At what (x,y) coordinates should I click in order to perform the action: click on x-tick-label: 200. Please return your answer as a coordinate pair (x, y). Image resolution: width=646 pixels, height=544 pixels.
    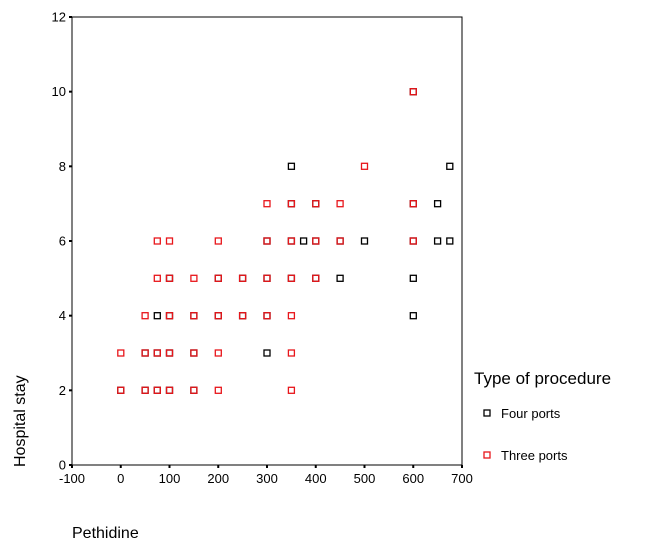
    Looking at the image, I should click on (218, 478).